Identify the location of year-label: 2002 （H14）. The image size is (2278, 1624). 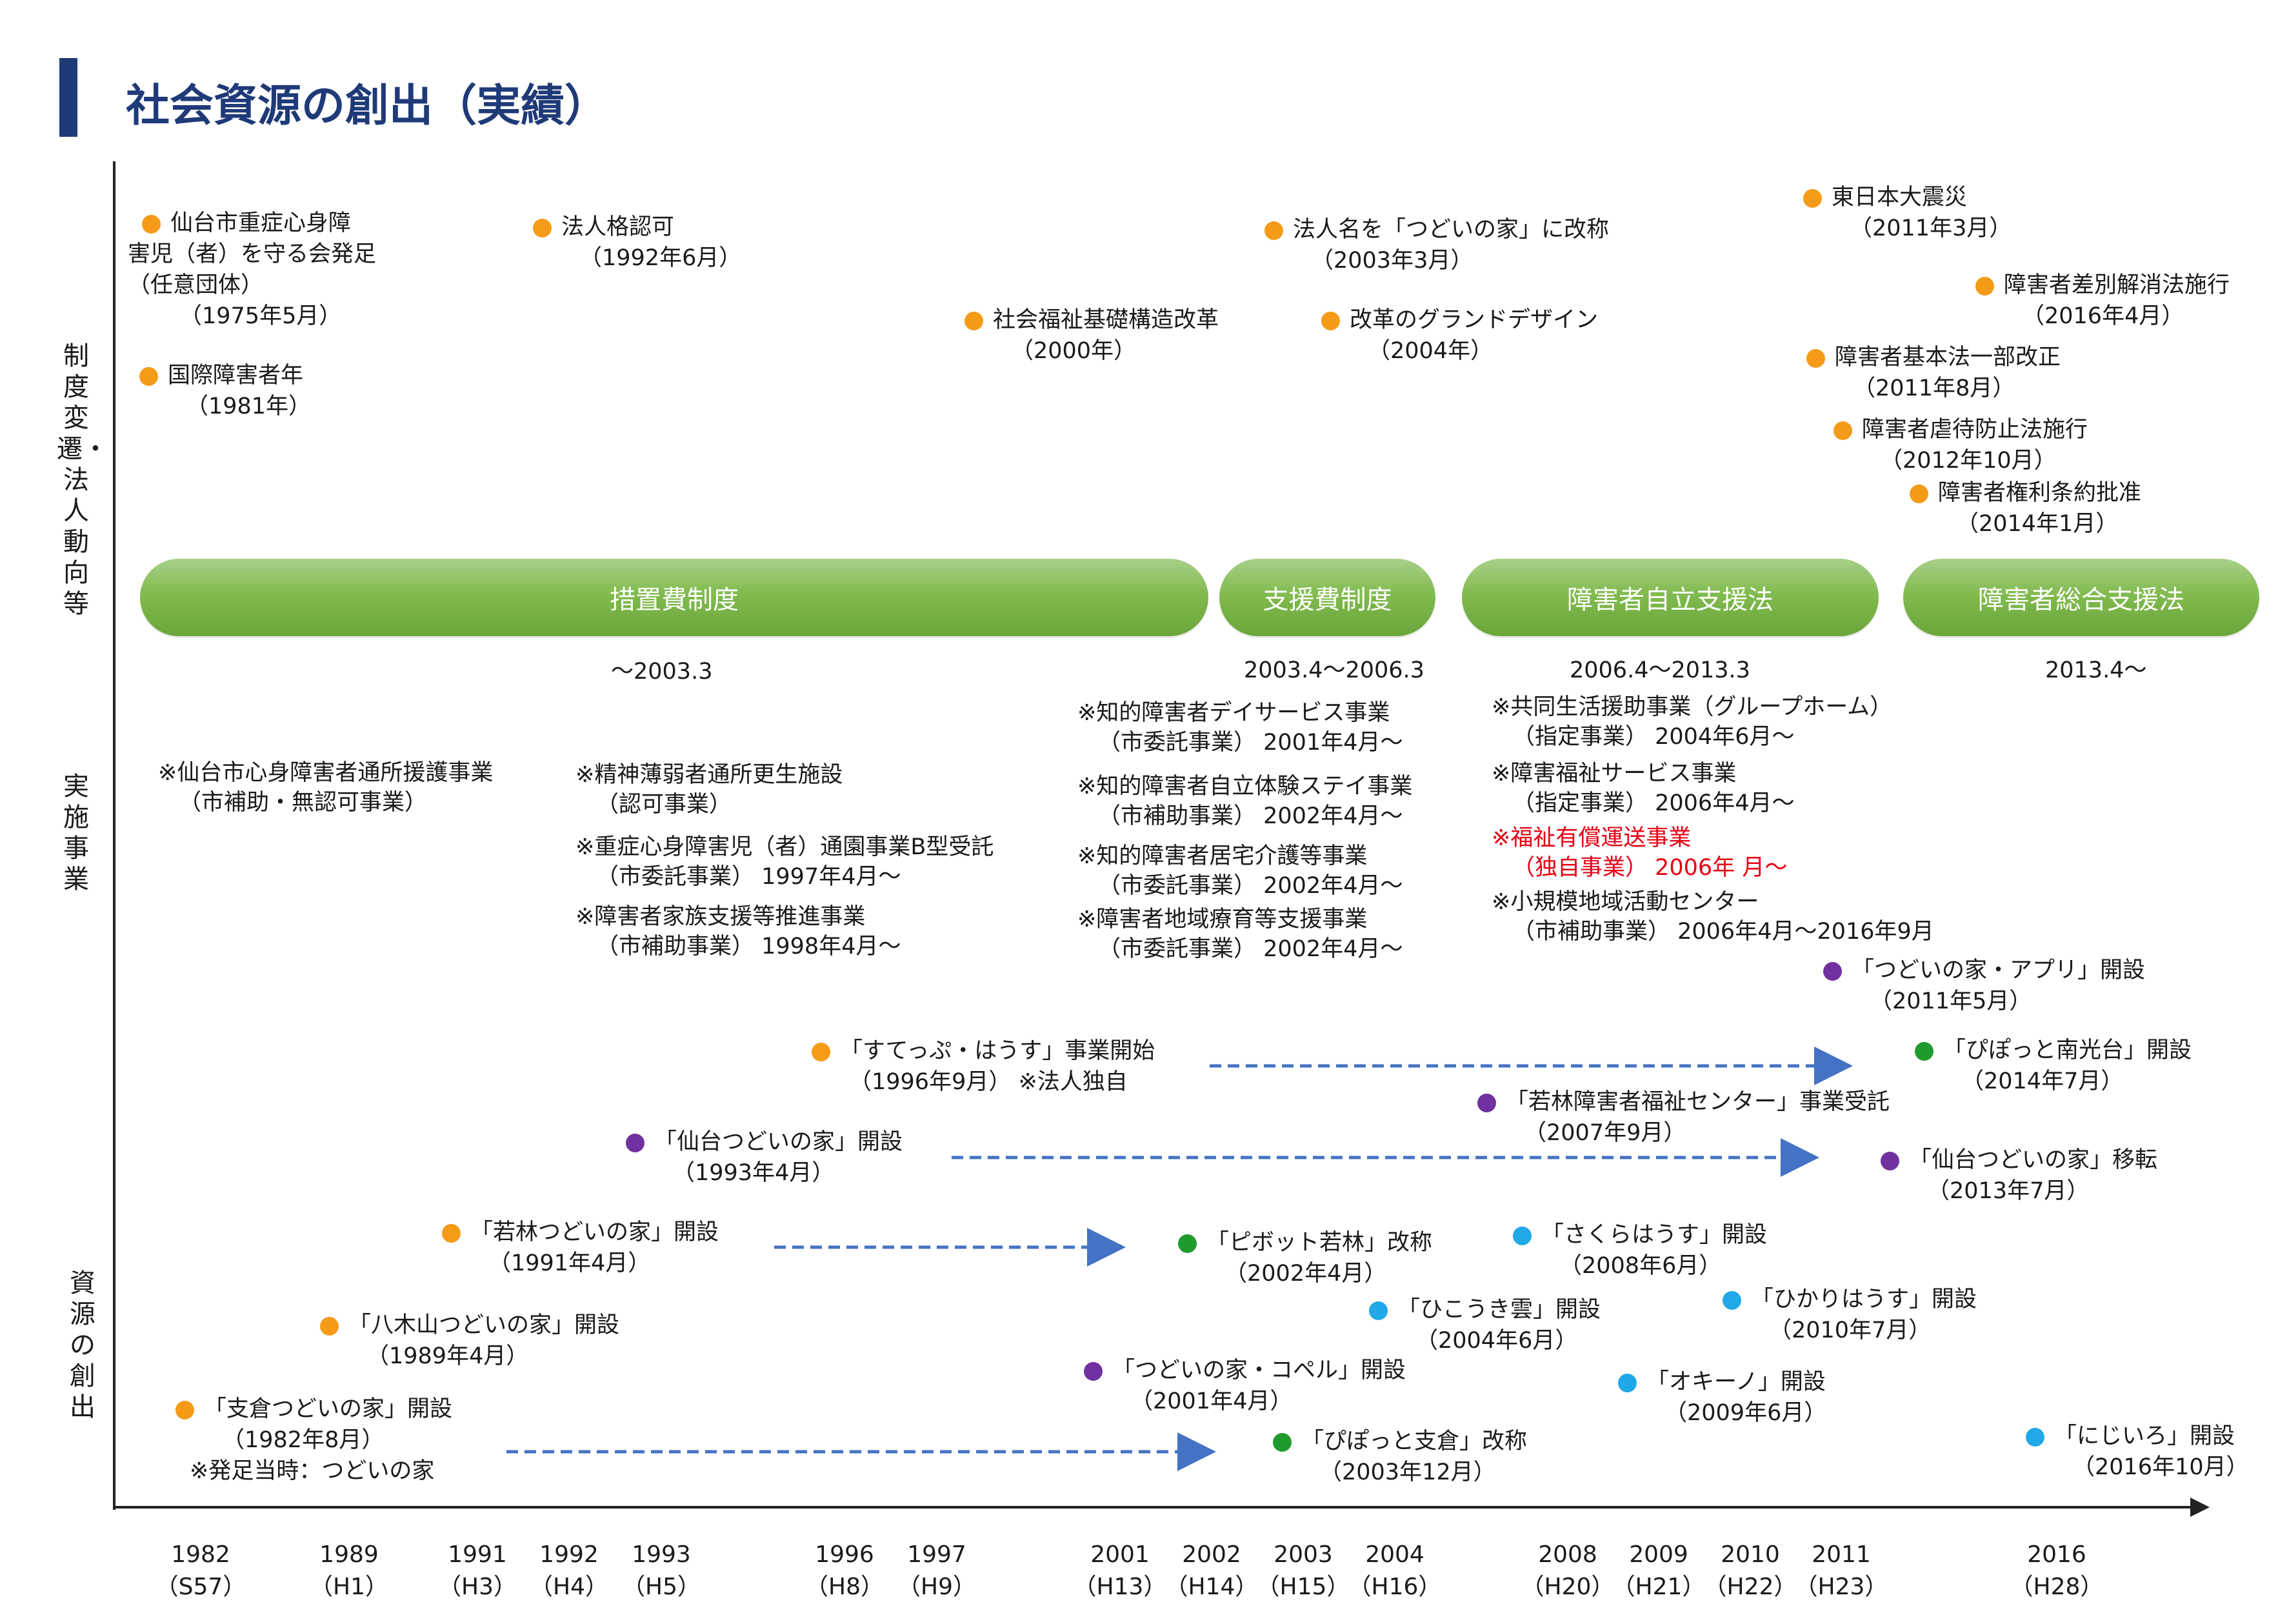
(1211, 1570).